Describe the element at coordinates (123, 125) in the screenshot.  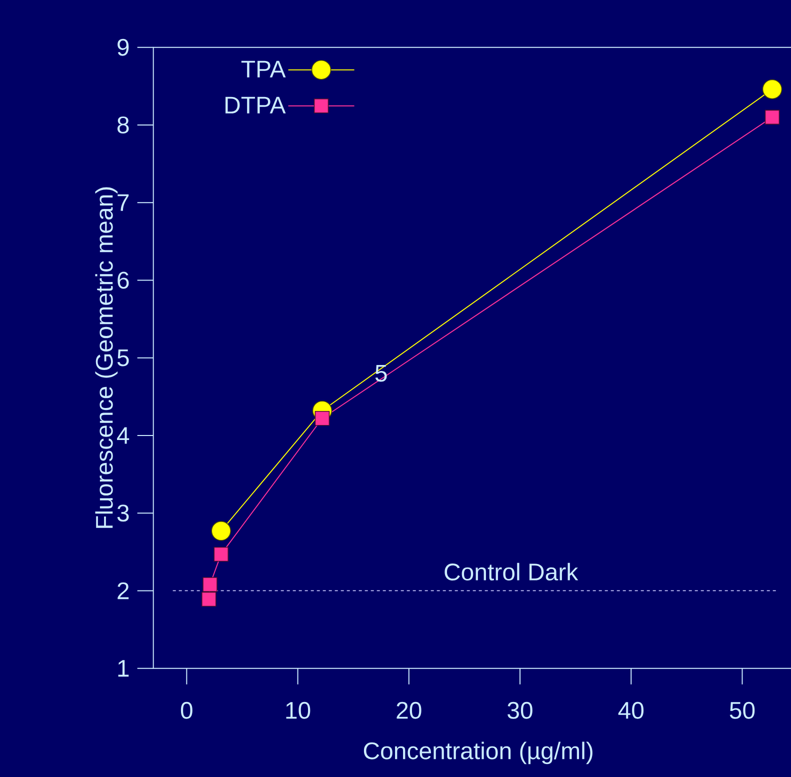
I see `y-tick-label: 8` at that location.